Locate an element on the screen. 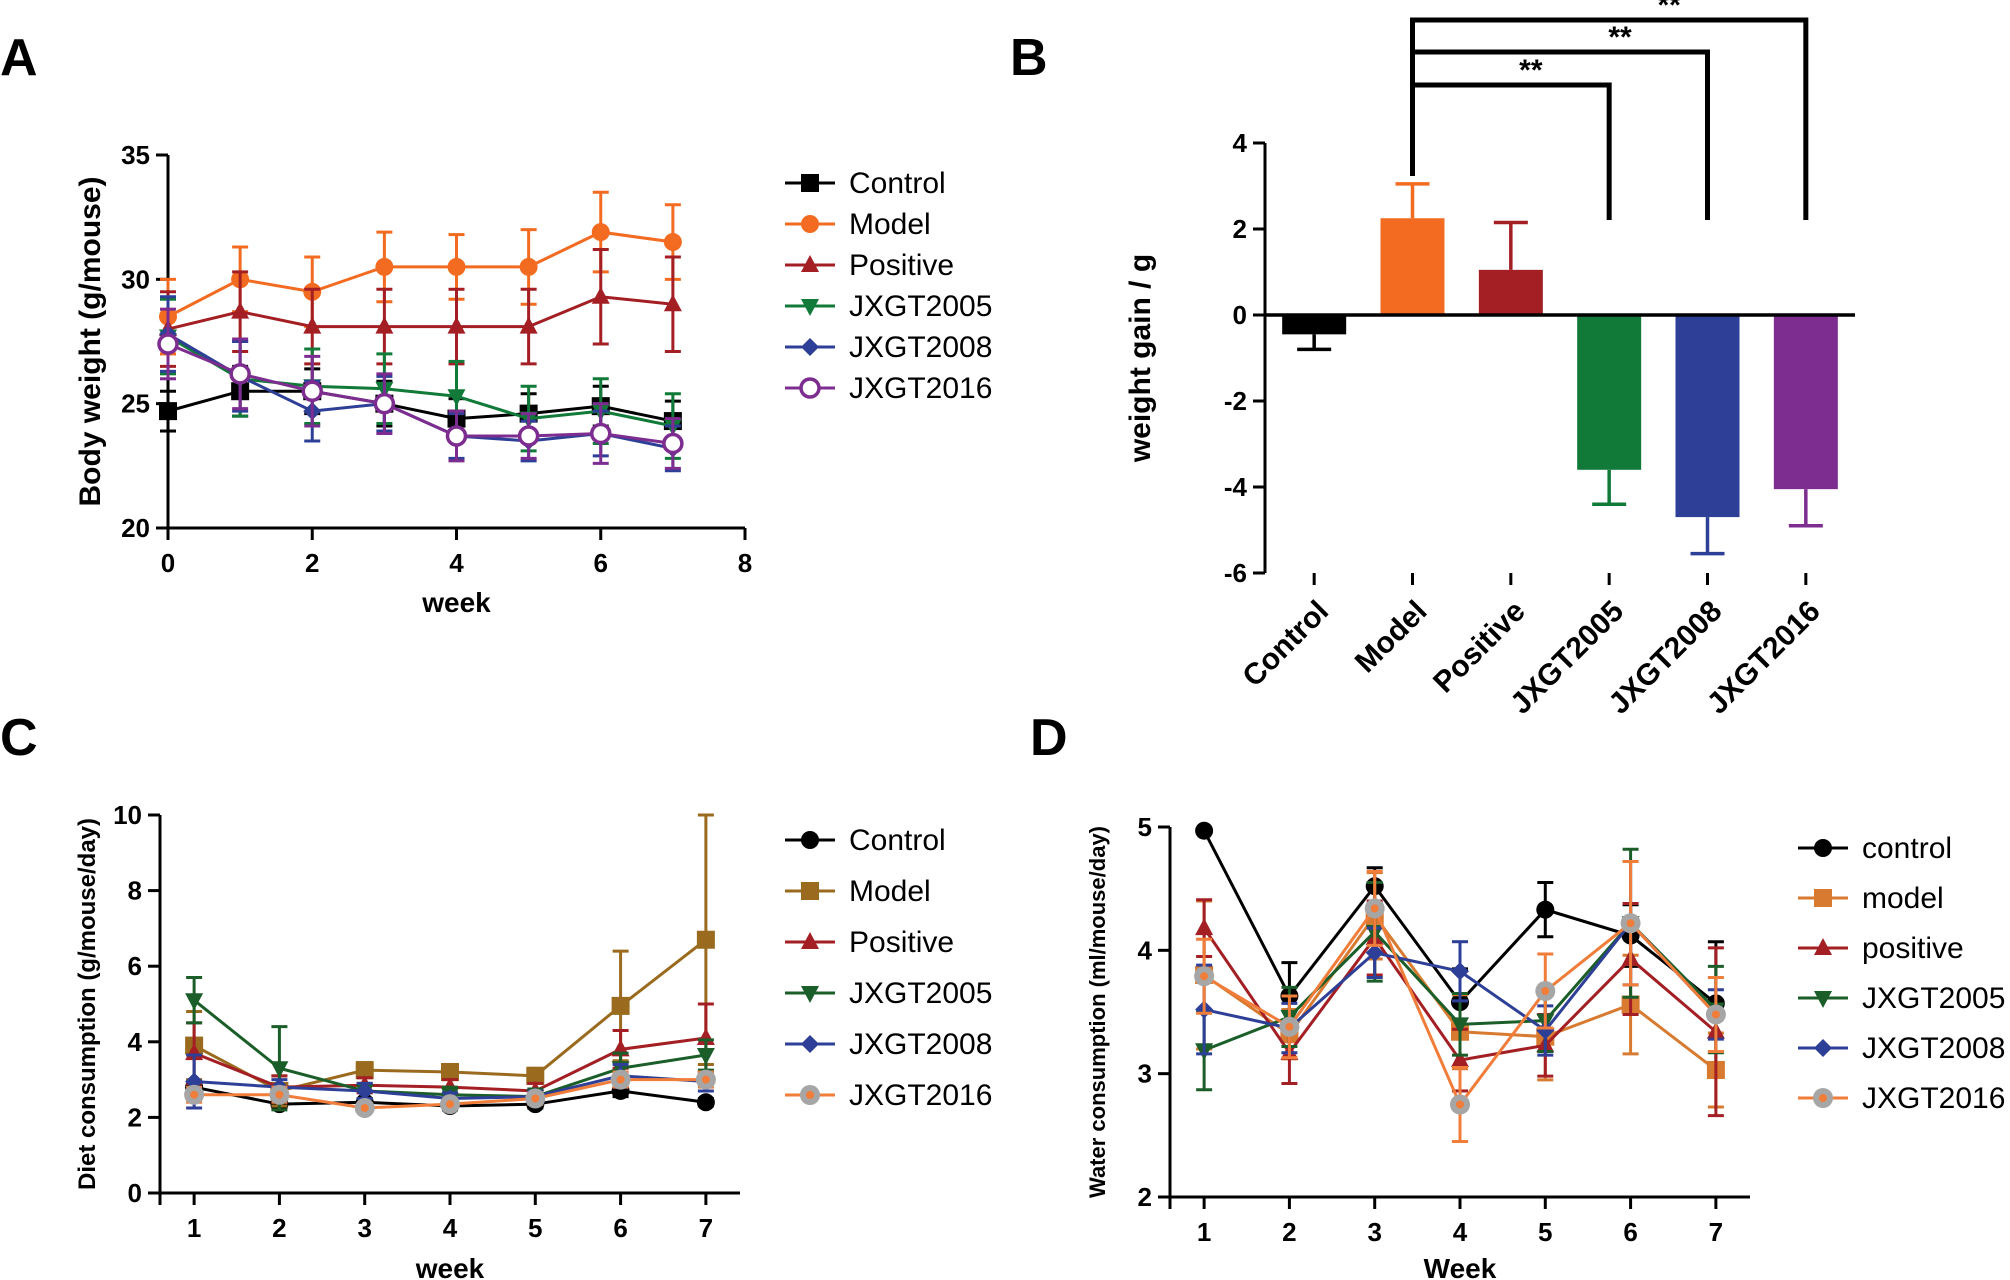 Image resolution: width=2010 pixels, height=1280 pixels. legend-label: Positive is located at coordinates (901, 942).